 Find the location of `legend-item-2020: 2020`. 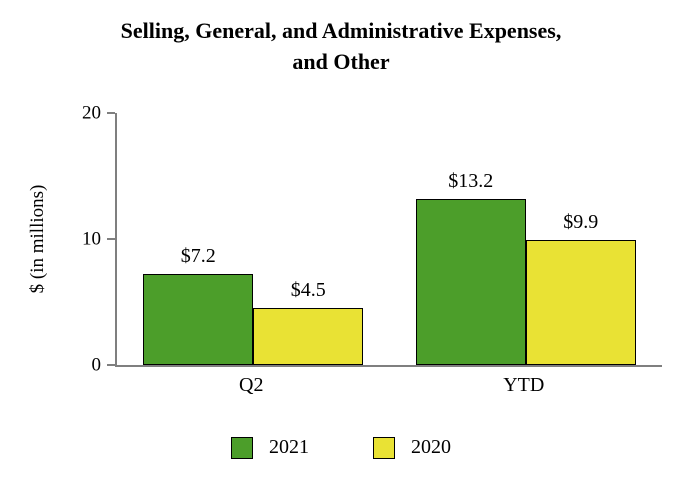

legend-item-2020: 2020 is located at coordinates (412, 447).